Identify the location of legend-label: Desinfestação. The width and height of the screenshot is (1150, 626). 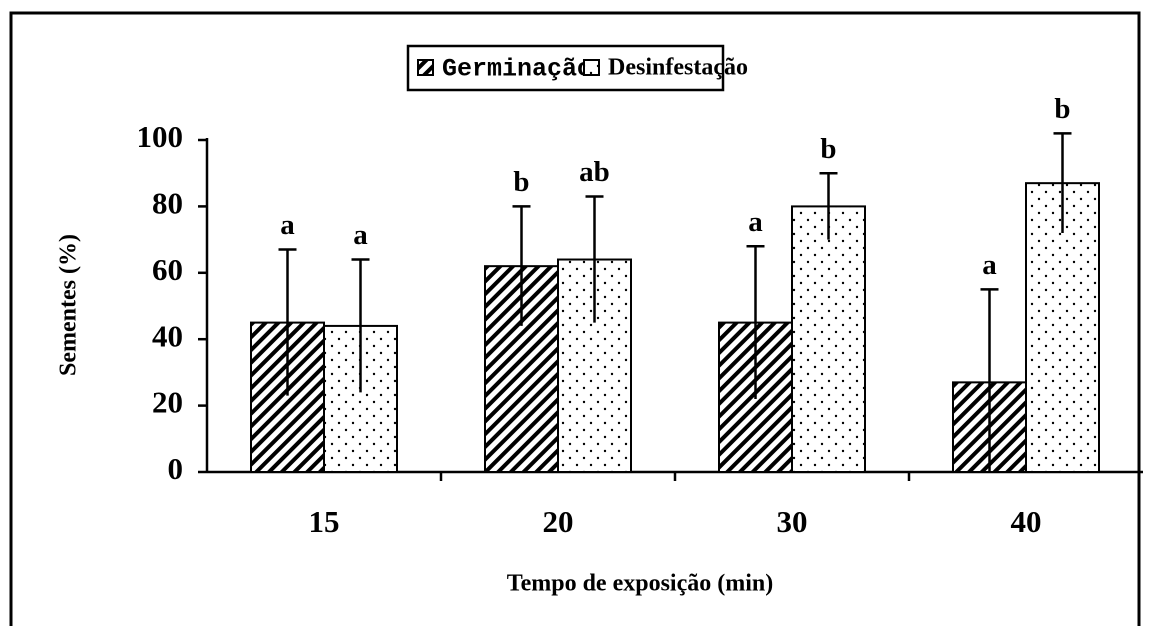
(678, 68).